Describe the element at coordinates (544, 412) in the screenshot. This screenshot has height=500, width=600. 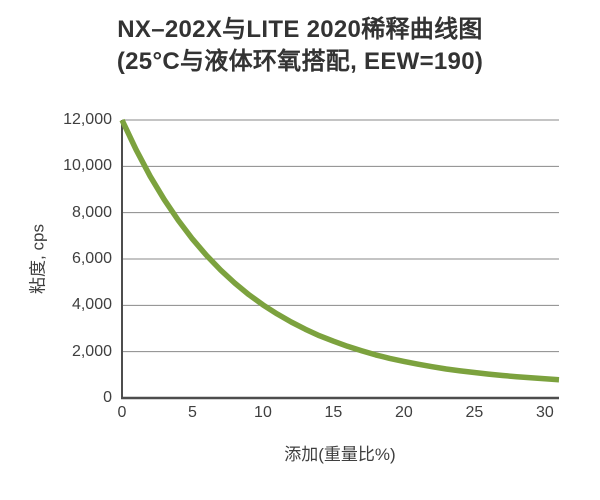
I see `x-tick-label: 30` at that location.